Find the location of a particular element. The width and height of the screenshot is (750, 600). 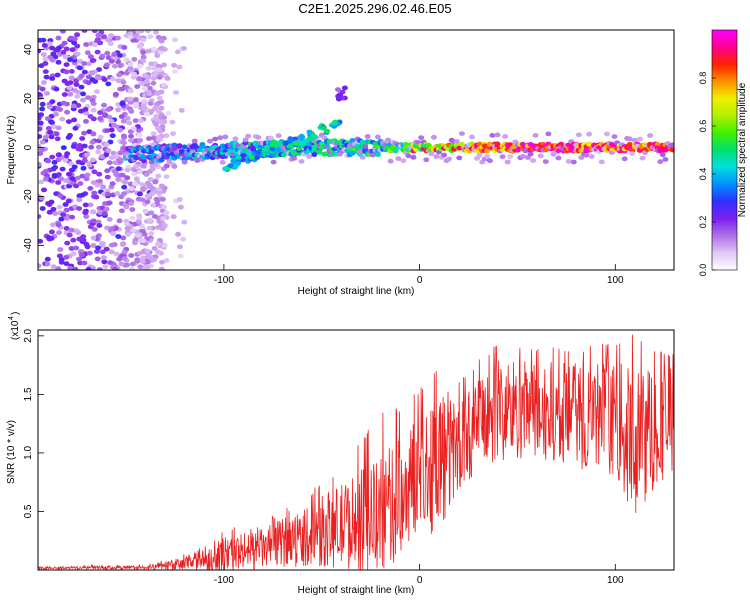

colorbar-tick-label: 0.8 is located at coordinates (703, 78).